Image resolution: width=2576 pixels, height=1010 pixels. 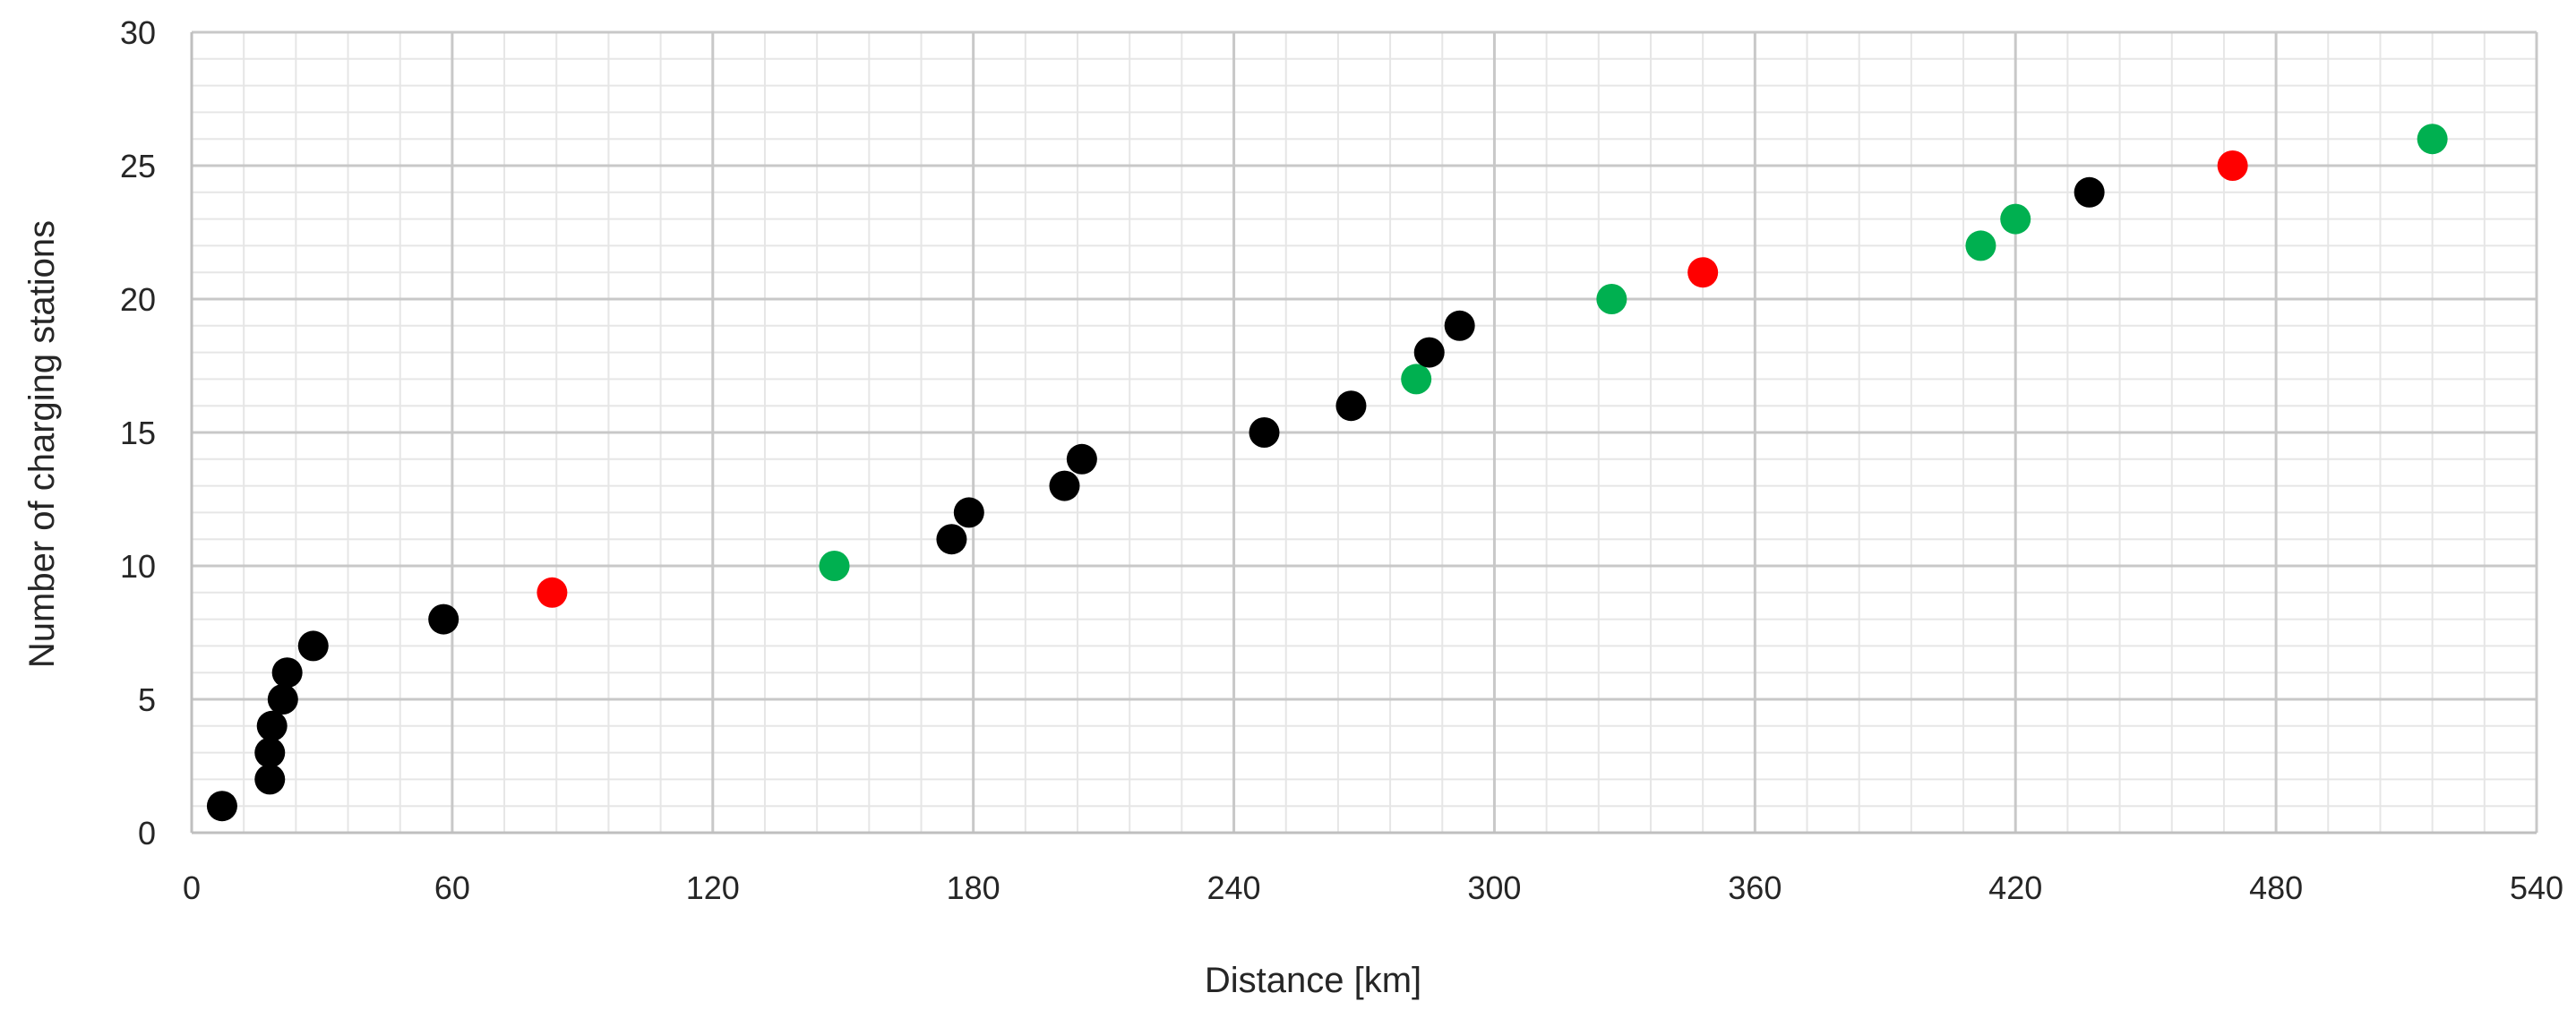 What do you see at coordinates (138, 299) in the screenshot?
I see `y-tick-label: 20` at bounding box center [138, 299].